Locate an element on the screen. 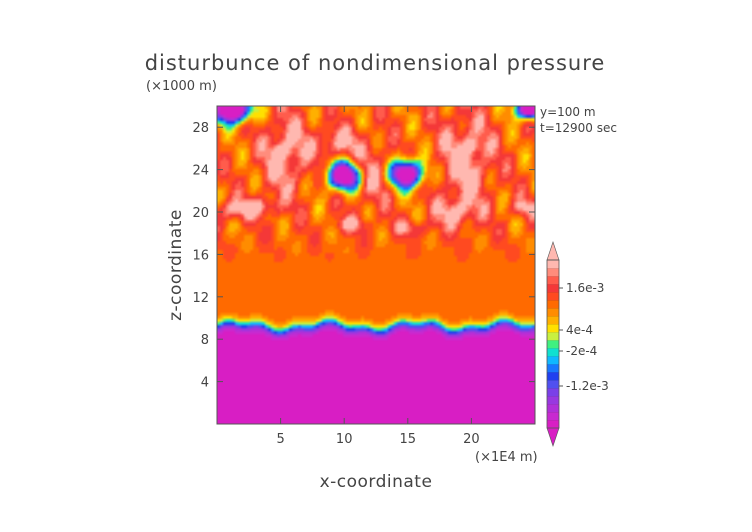 The image size is (752, 532). colorbar-label: 1.6e-3 is located at coordinates (585, 288).